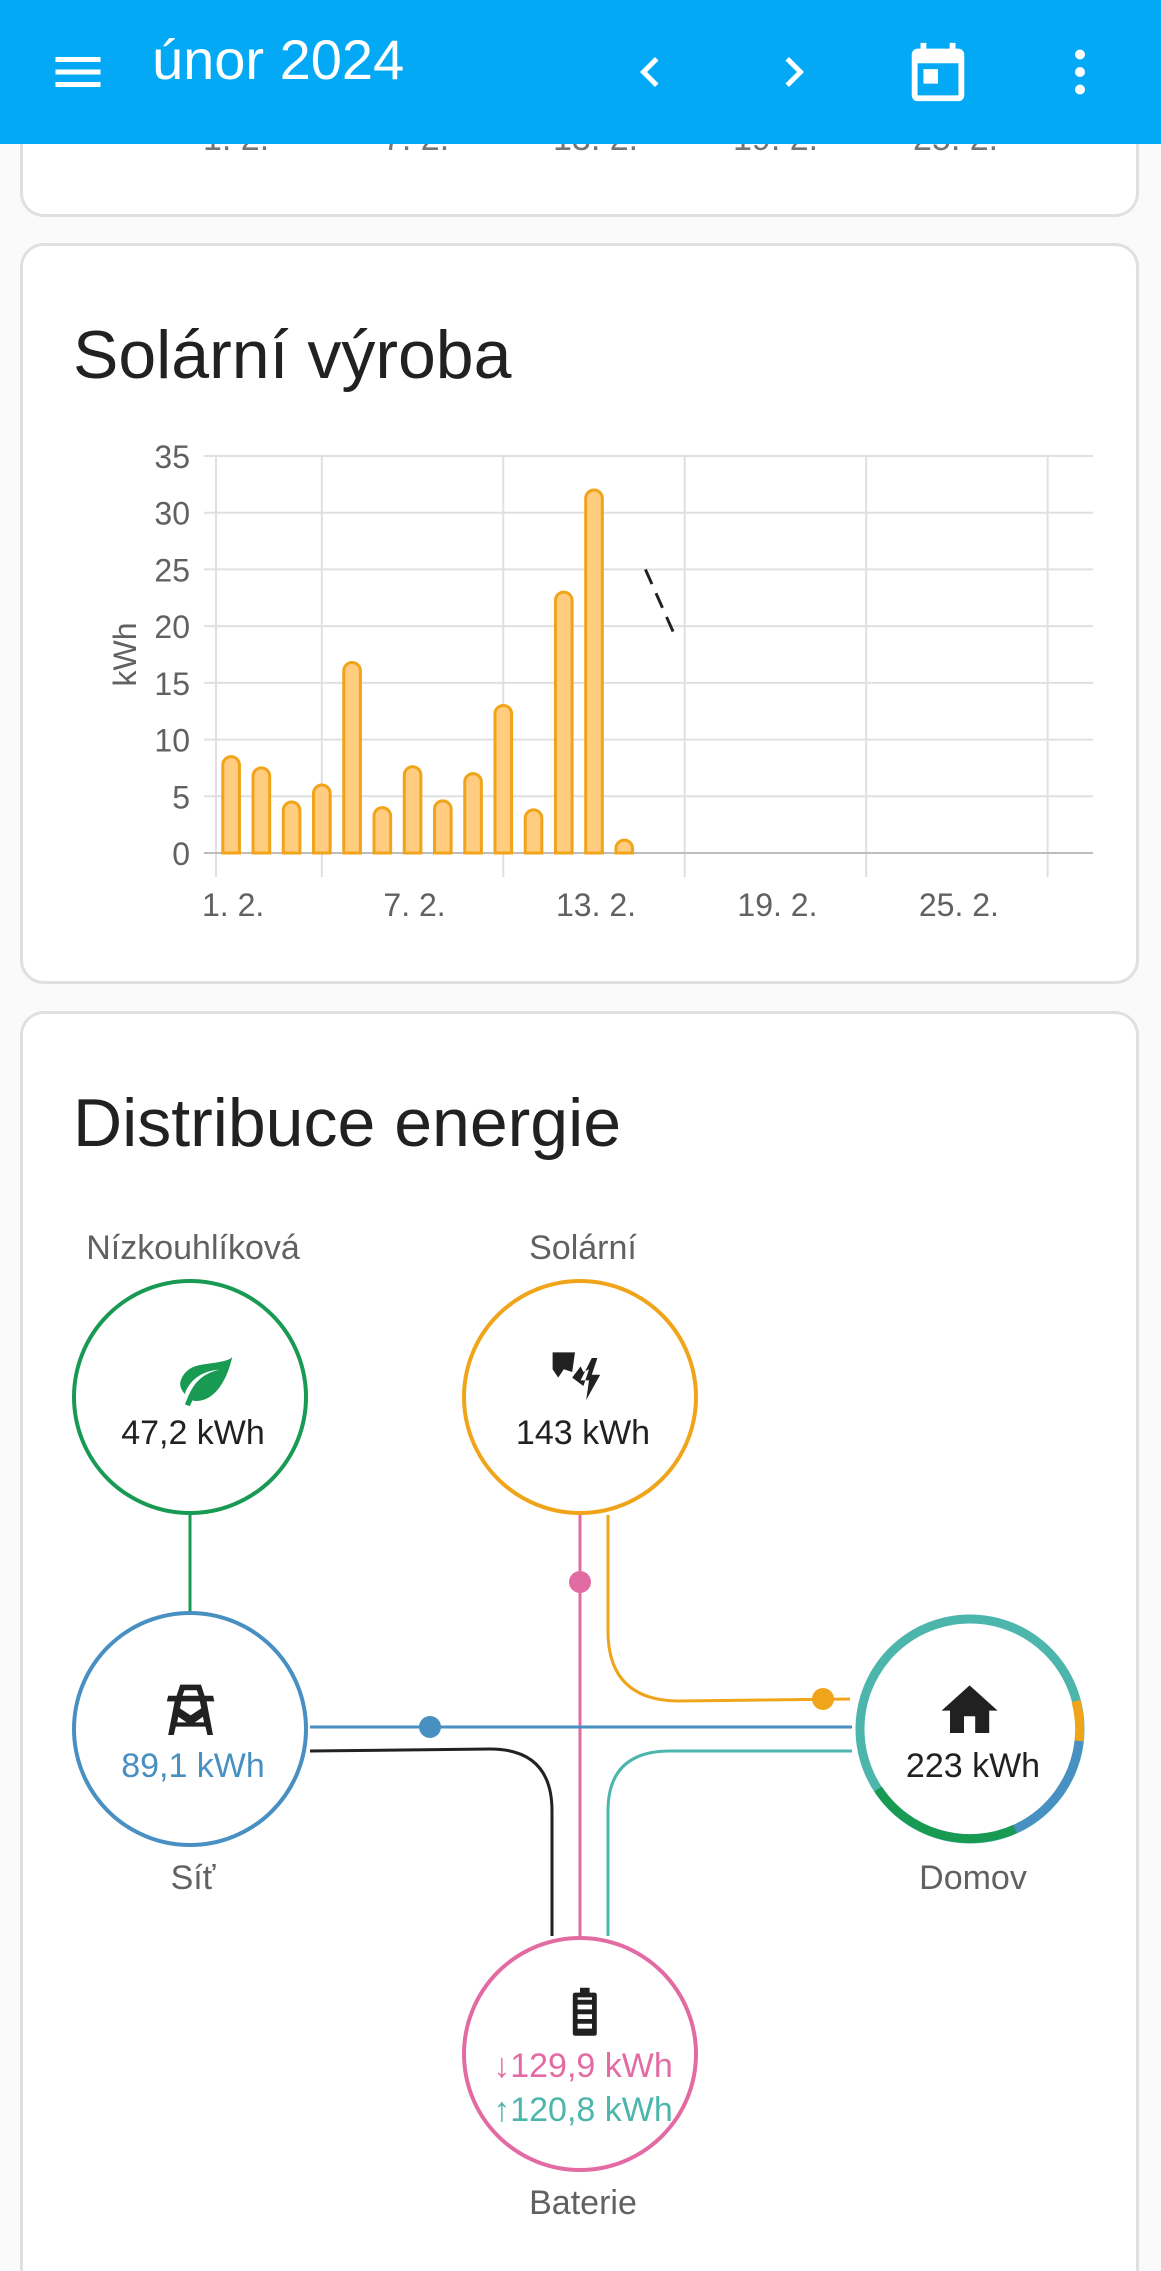 Image resolution: width=1161 pixels, height=2271 pixels. Describe the element at coordinates (233, 905) in the screenshot. I see `x-tick-label: 1. 2.` at that location.